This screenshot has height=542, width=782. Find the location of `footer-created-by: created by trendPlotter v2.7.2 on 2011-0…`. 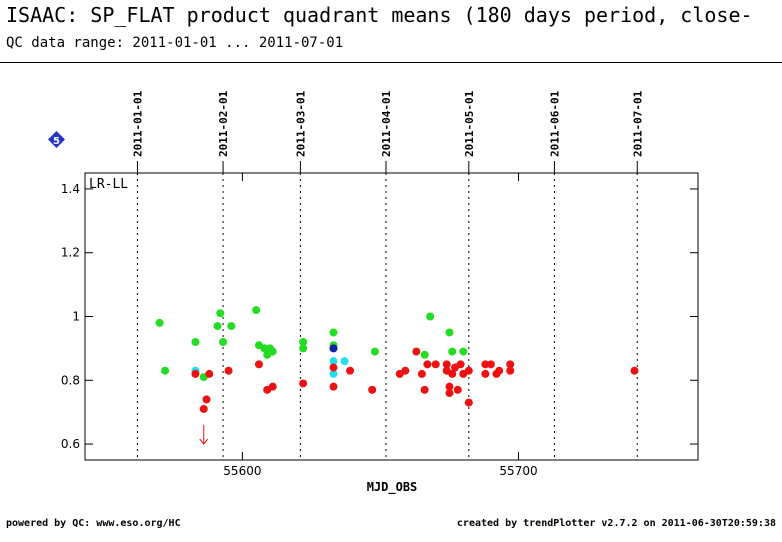

footer-created-by: created by trendPlotter v2.7.2 on 2011-0… is located at coordinates (616, 523).